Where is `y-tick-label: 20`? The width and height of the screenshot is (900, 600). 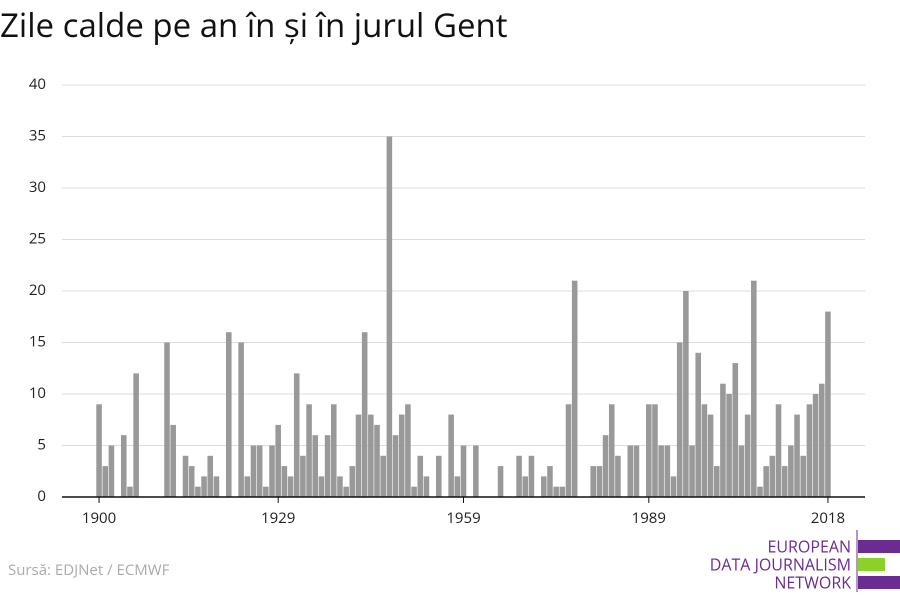
y-tick-label: 20 is located at coordinates (37, 290).